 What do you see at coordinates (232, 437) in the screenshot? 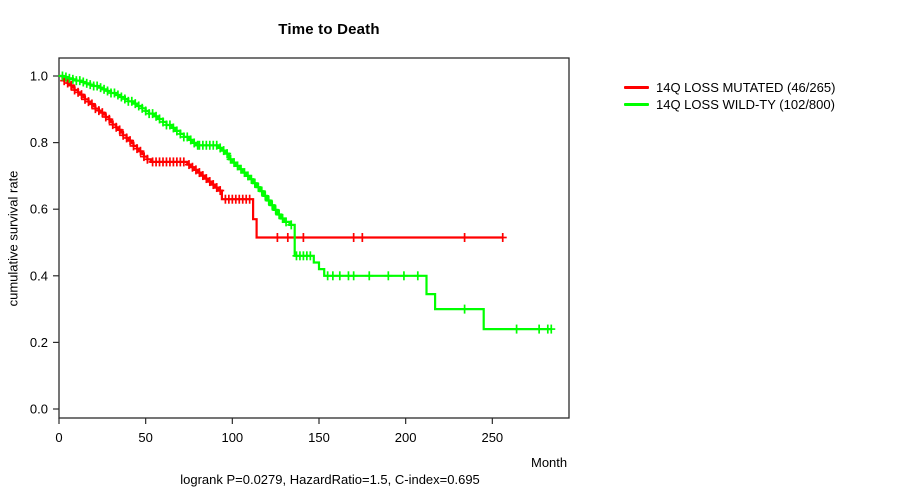
I see `svg-text: 100` at bounding box center [232, 437].